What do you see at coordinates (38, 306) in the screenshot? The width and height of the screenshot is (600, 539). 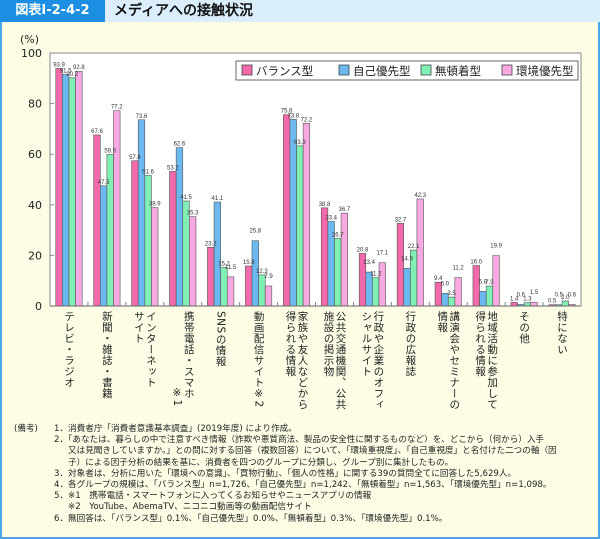 I see `y-tick-label: 0` at bounding box center [38, 306].